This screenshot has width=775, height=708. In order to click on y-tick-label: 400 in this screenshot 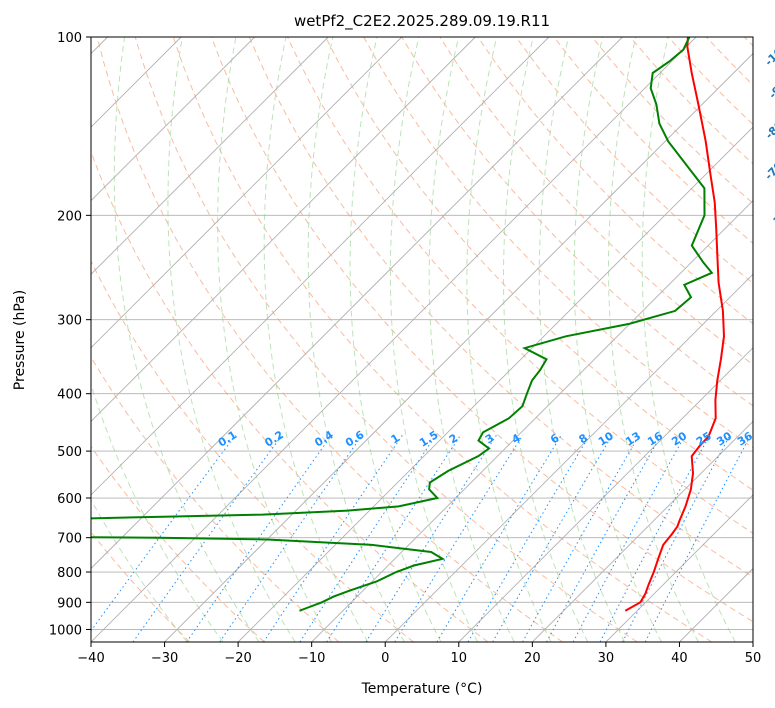, I will do `click(69, 395)`.